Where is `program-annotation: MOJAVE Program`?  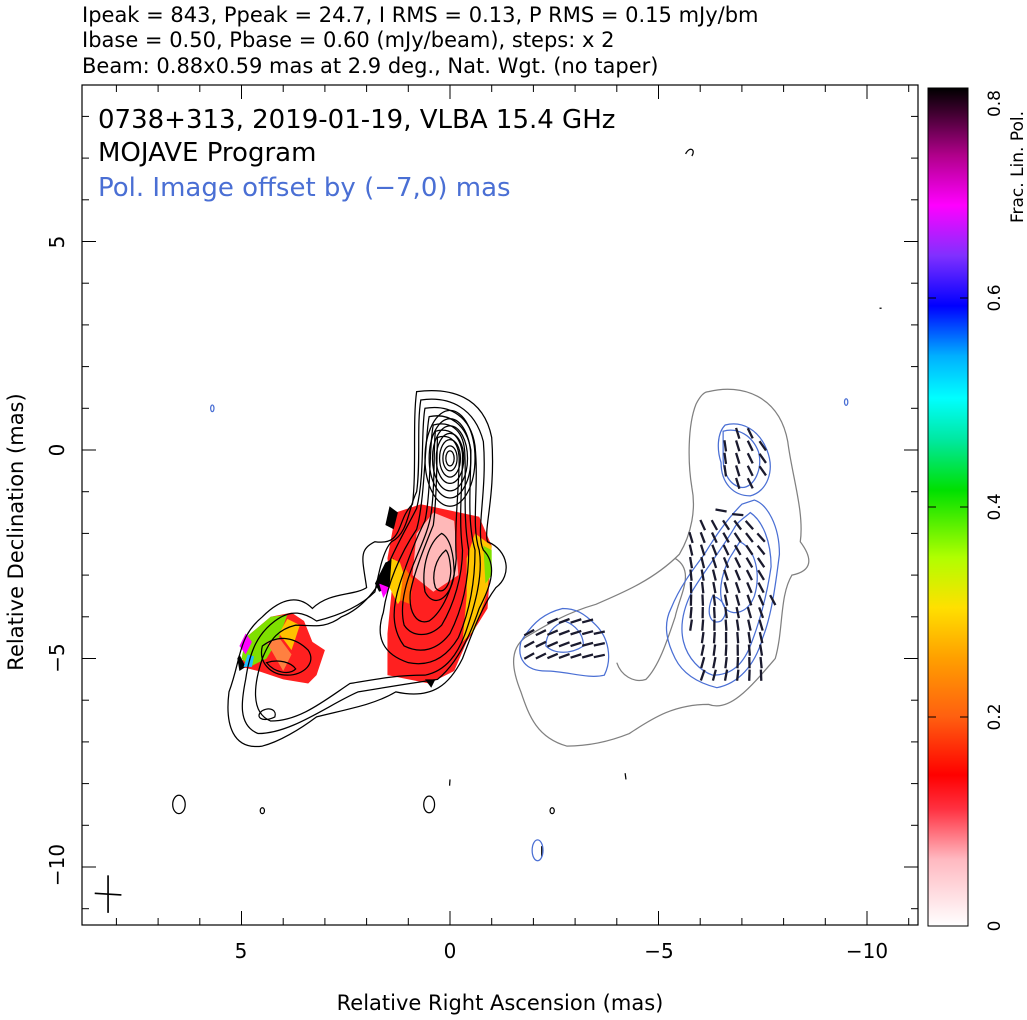
program-annotation: MOJAVE Program is located at coordinates (207, 153).